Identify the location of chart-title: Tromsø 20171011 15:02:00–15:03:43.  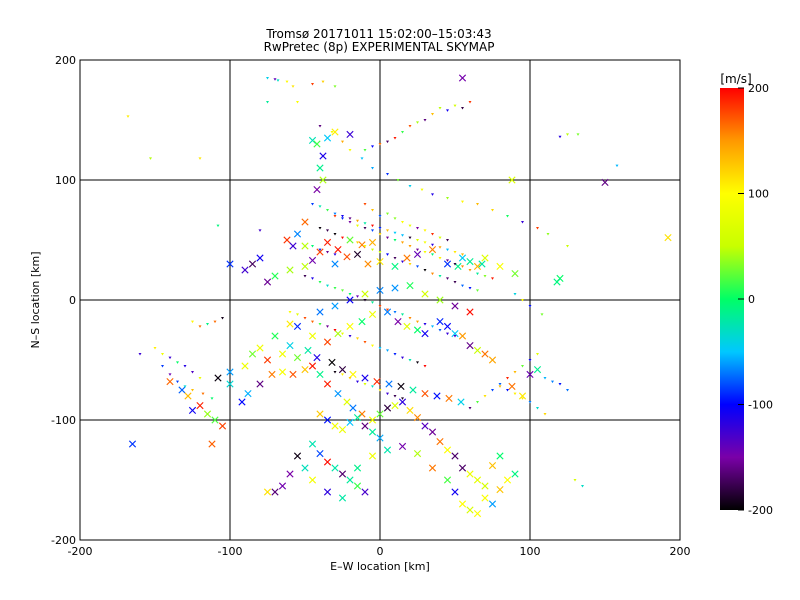
(378, 34).